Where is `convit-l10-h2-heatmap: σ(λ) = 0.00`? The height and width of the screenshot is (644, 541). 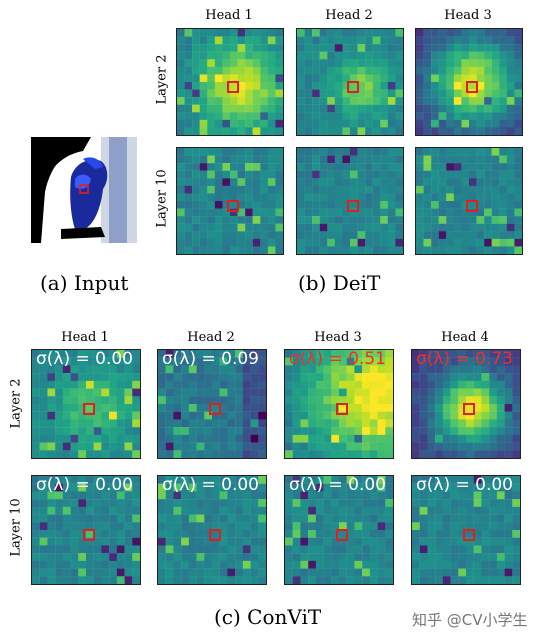 convit-l10-h2-heatmap: σ(λ) = 0.00 is located at coordinates (212, 530).